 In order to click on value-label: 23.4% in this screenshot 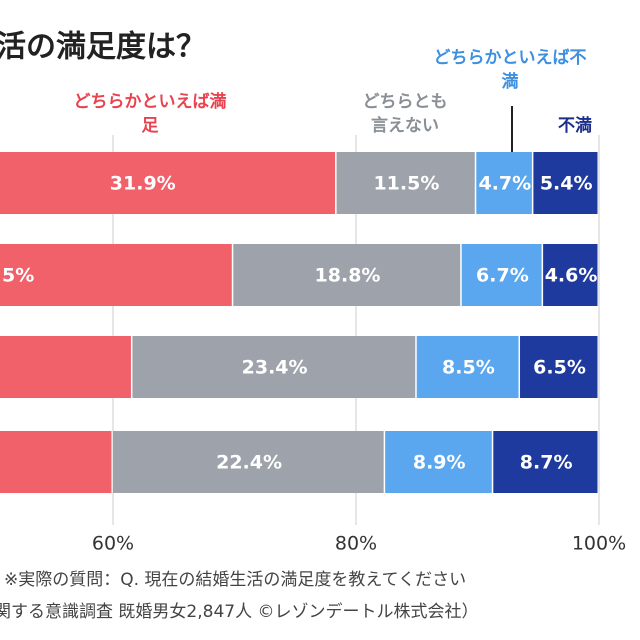, I will do `click(275, 368)`.